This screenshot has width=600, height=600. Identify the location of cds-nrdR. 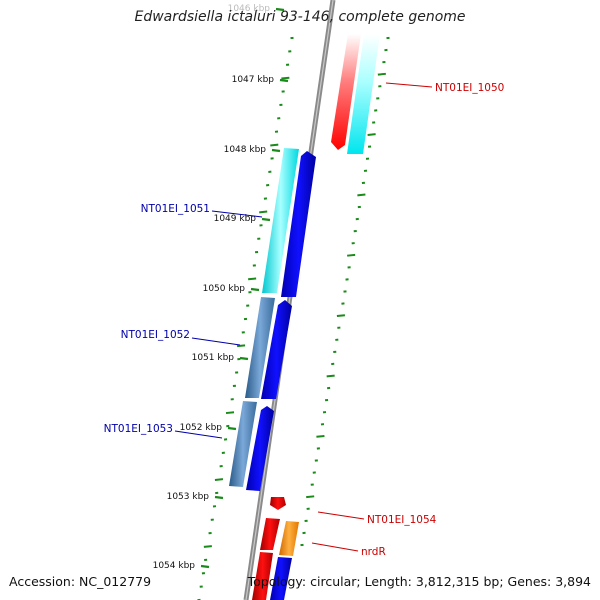
(275, 559).